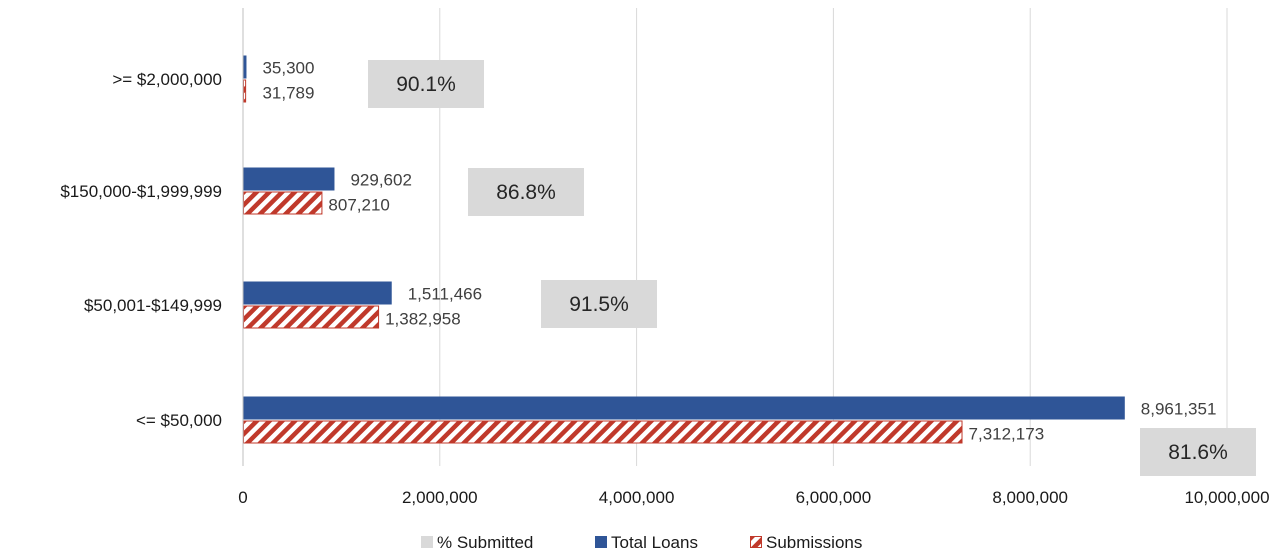 The image size is (1286, 559). What do you see at coordinates (153, 305) in the screenshot?
I see `category-label: $50,001-$149,999` at bounding box center [153, 305].